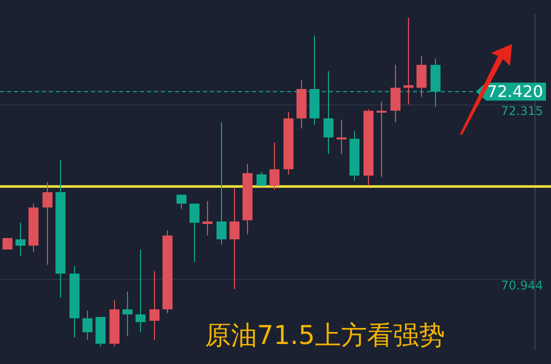  I want to click on y-tick-label: 72.315, so click(522, 111).